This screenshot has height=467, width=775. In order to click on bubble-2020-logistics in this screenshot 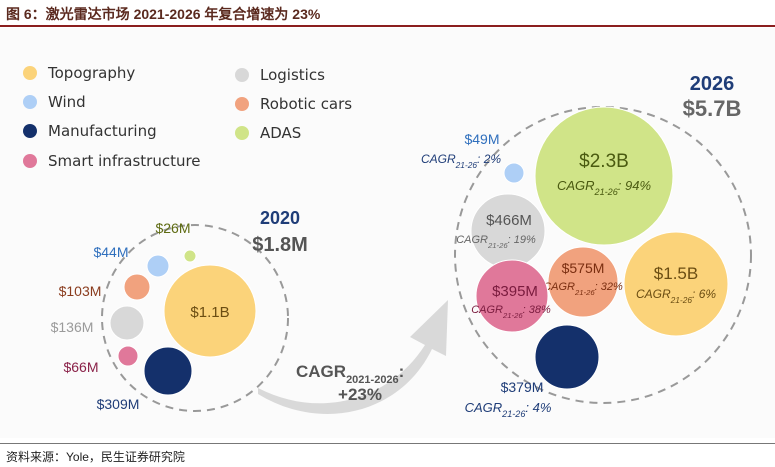, I will do `click(127, 323)`.